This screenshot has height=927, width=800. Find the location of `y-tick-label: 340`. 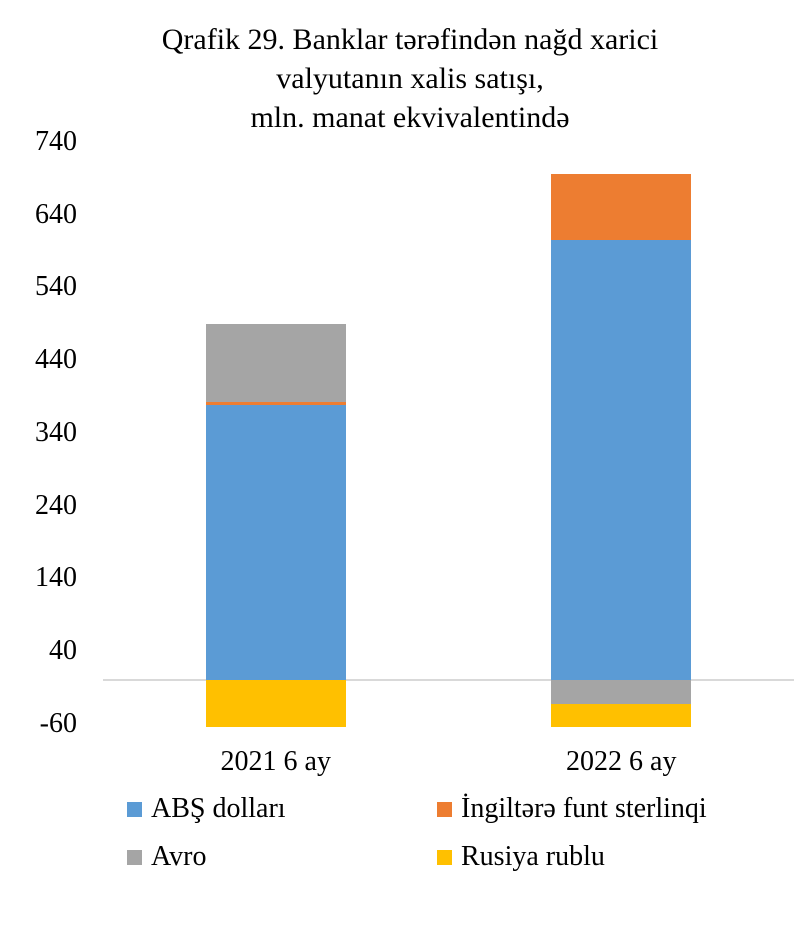

y-tick-label: 340 is located at coordinates (56, 432).